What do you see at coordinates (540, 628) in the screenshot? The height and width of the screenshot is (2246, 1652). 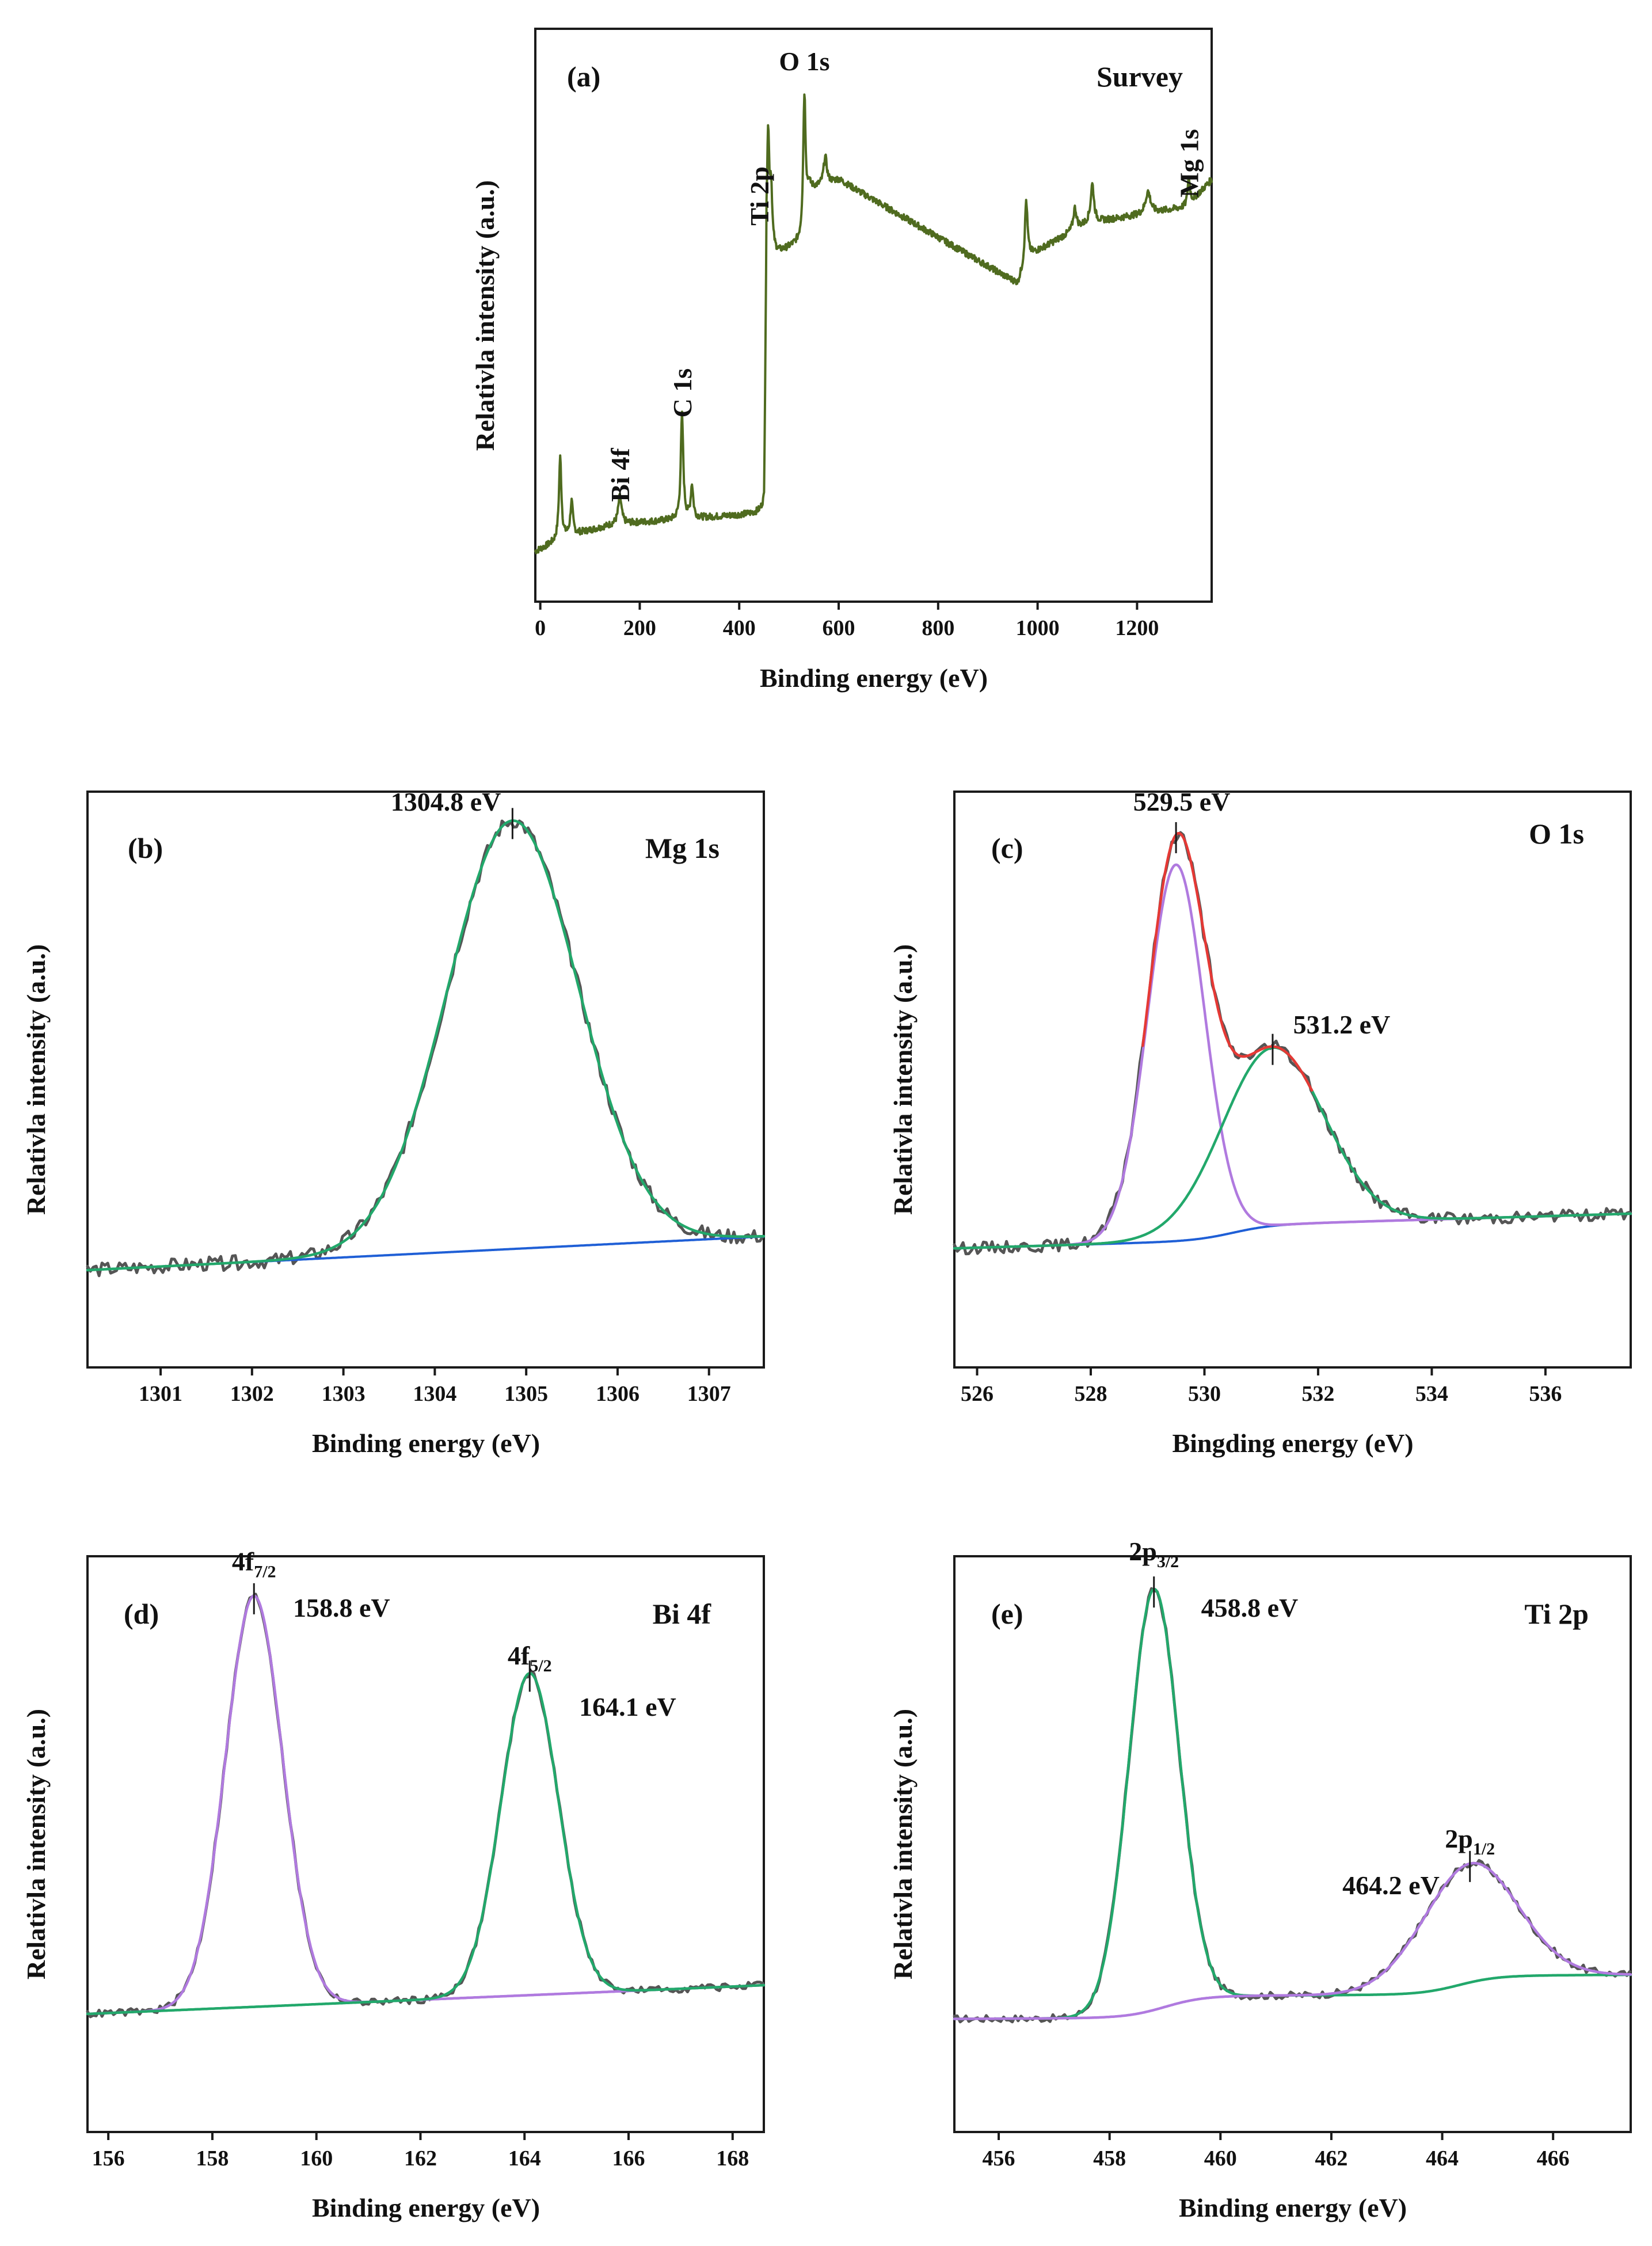 I see `panel-a-xtick-label: 0` at bounding box center [540, 628].